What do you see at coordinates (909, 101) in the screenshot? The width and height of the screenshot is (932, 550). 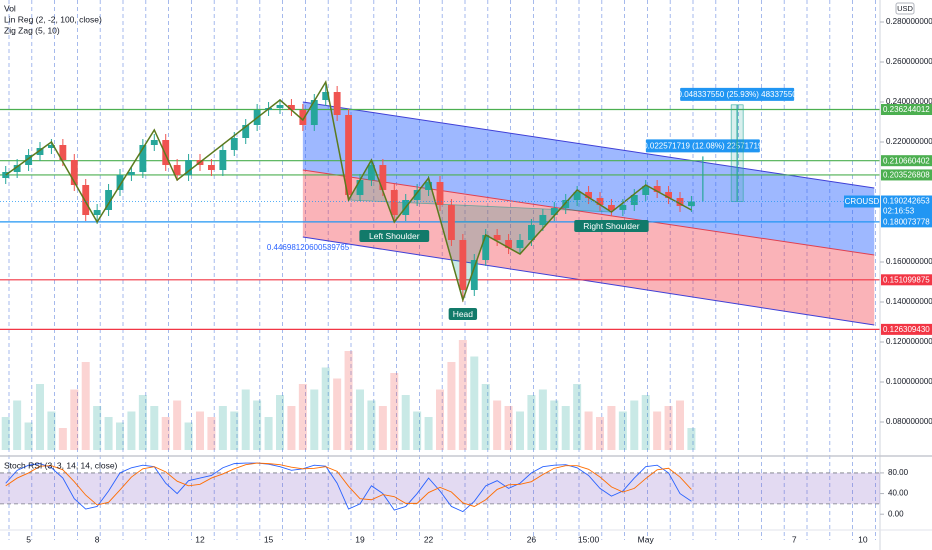 I see `y-tick-label: 0.240000000` at bounding box center [909, 101].